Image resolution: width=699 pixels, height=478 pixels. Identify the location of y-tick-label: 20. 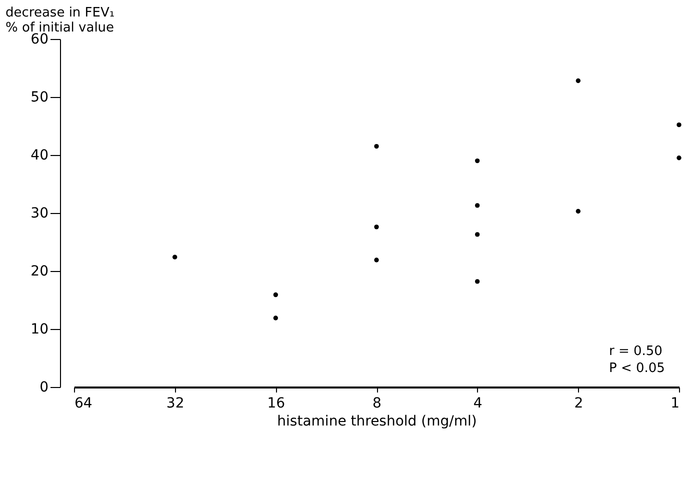
(39, 272).